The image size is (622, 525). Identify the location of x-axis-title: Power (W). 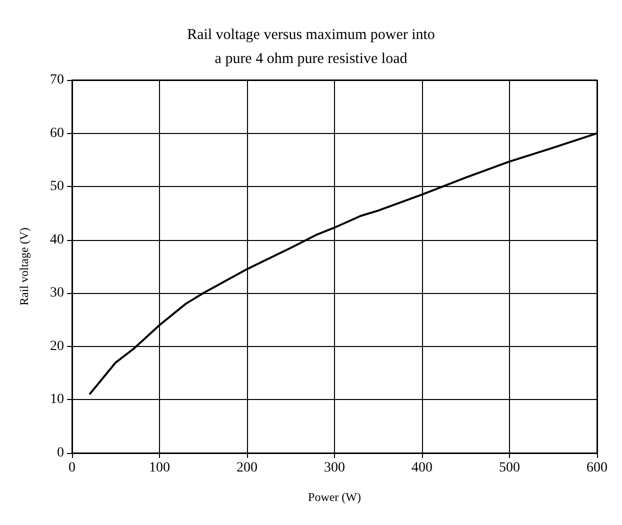
(334, 497).